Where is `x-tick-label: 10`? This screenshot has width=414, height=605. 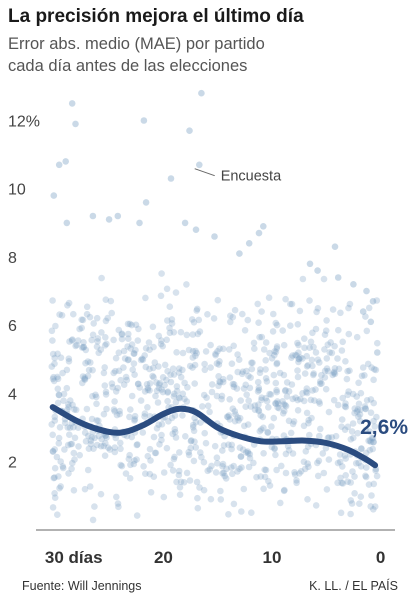
x-tick-label: 10 is located at coordinates (272, 557).